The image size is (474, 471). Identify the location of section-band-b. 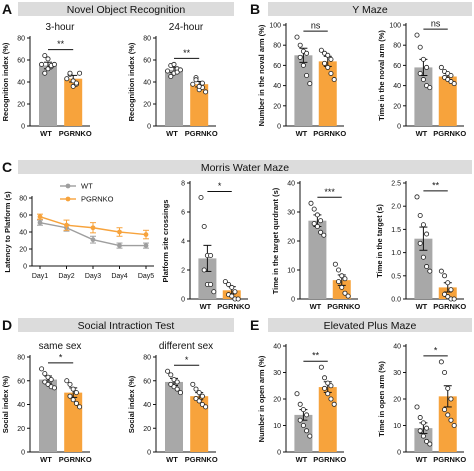
(370, 9).